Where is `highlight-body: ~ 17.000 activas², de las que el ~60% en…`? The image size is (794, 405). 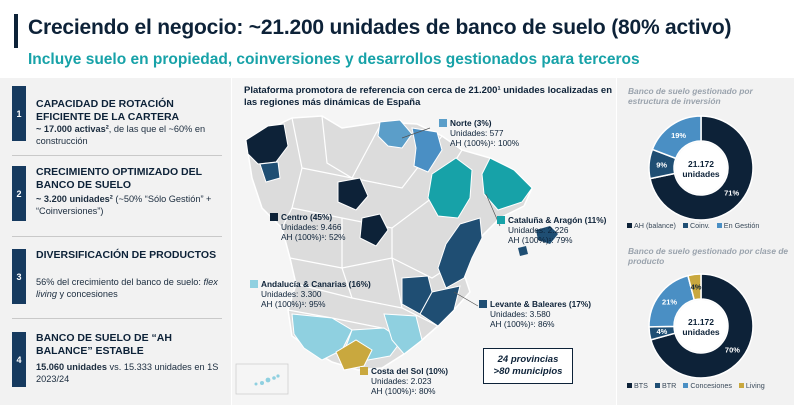 highlight-body: ~ 17.000 activas², de las que el ~60% en… is located at coordinates (131, 135).